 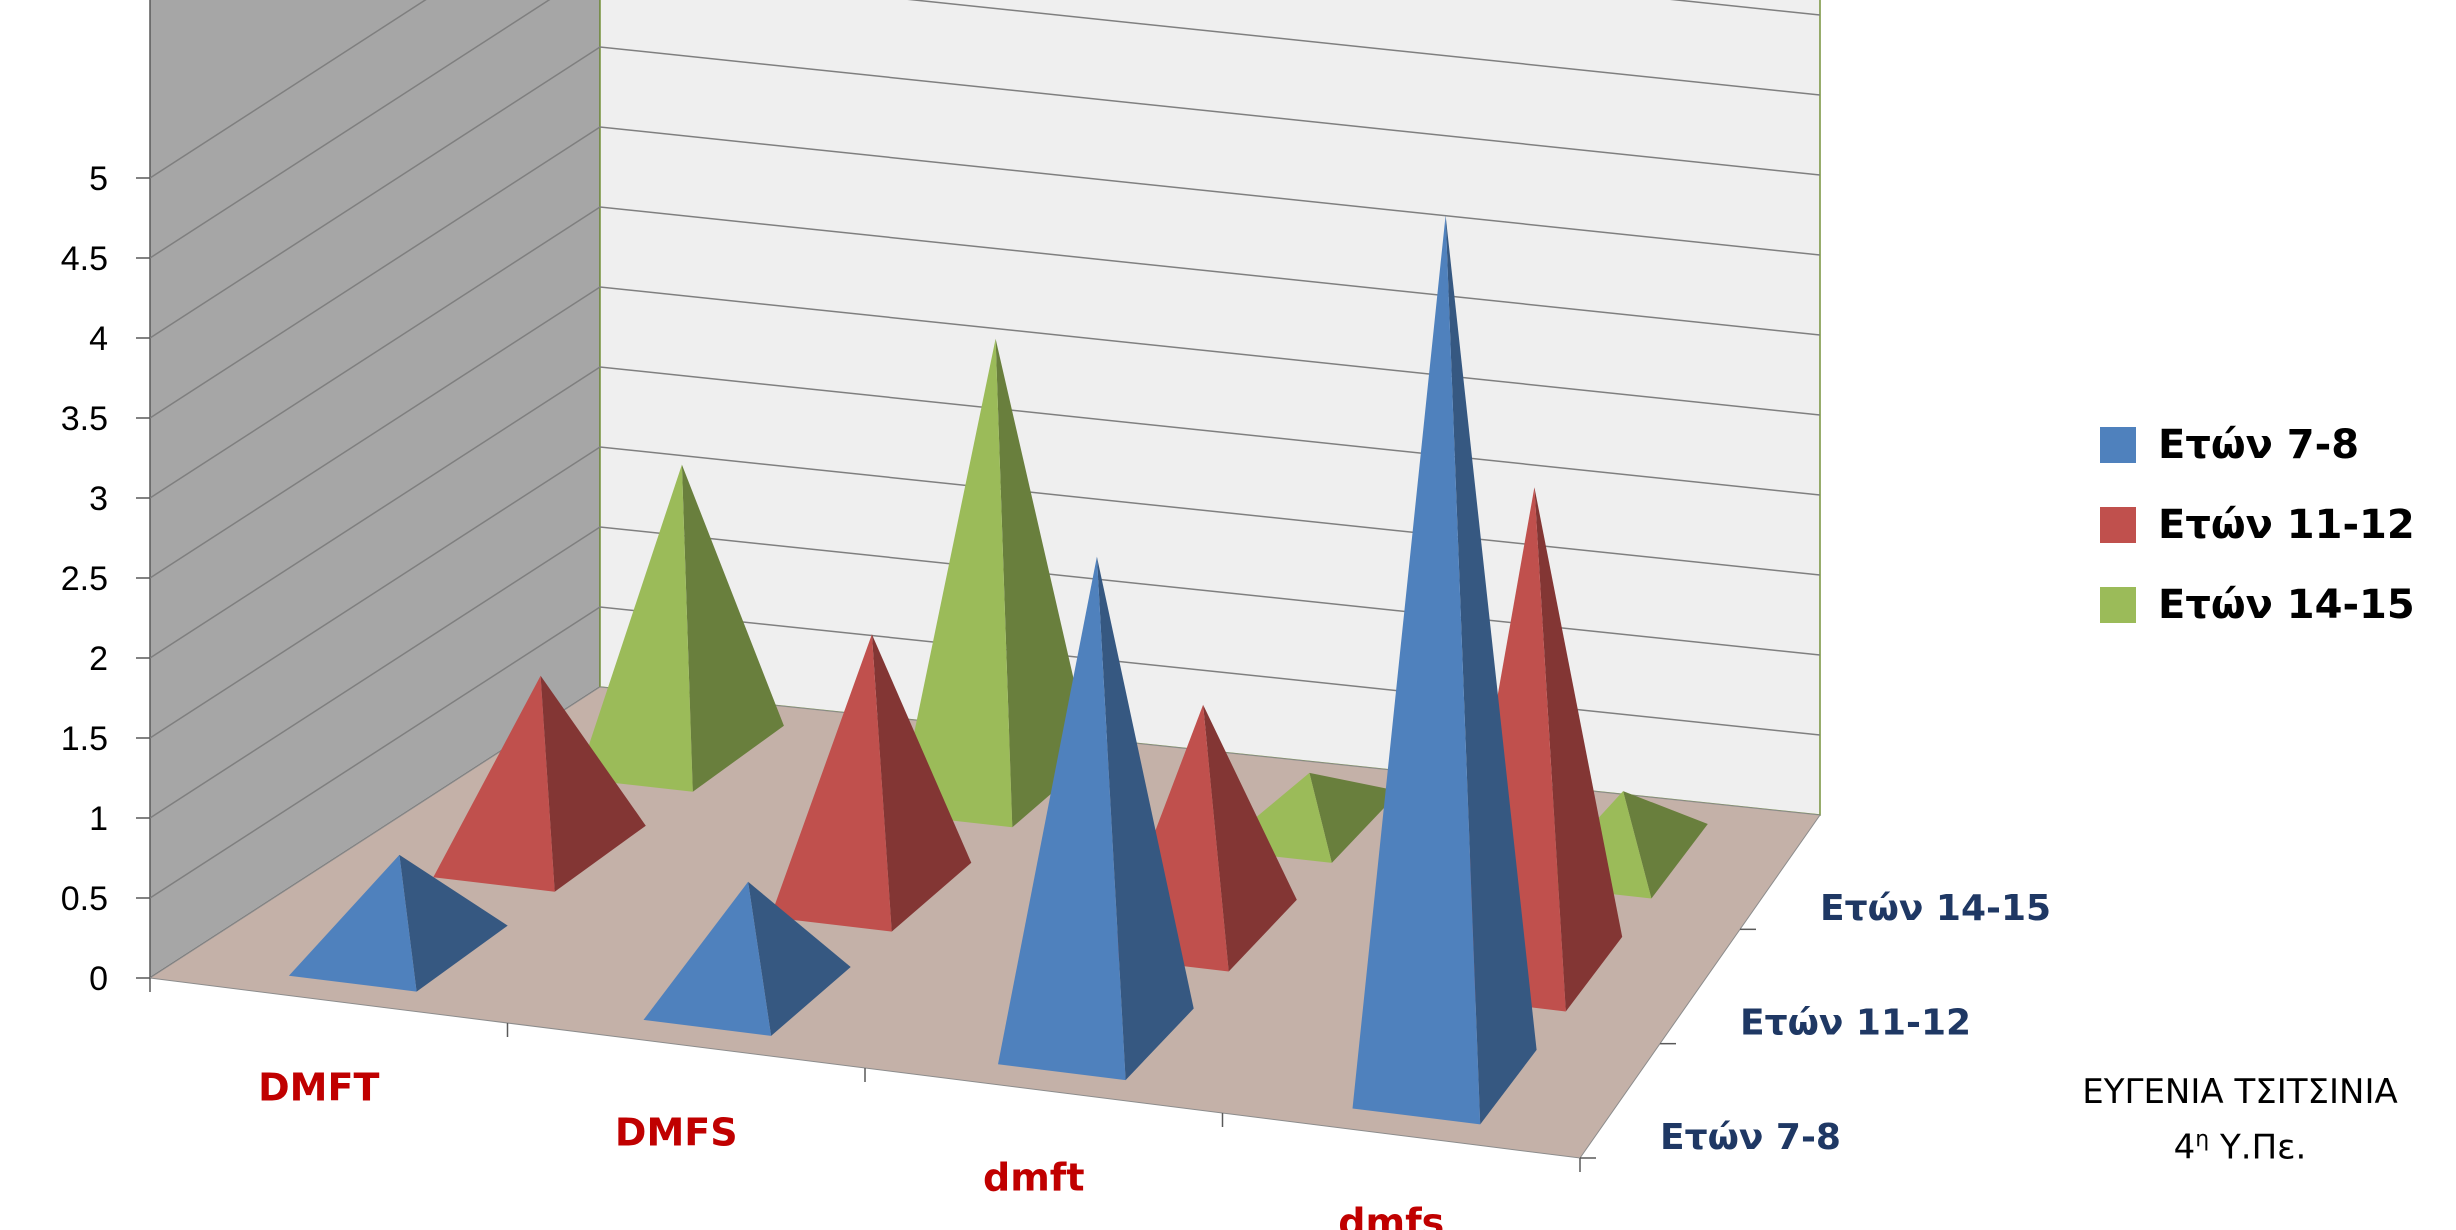 I want to click on y-axis-ticks: 0 0.5 1 1.5 2 2.5 3 3.5 4 4.5 5, so click(x=105, y=579).